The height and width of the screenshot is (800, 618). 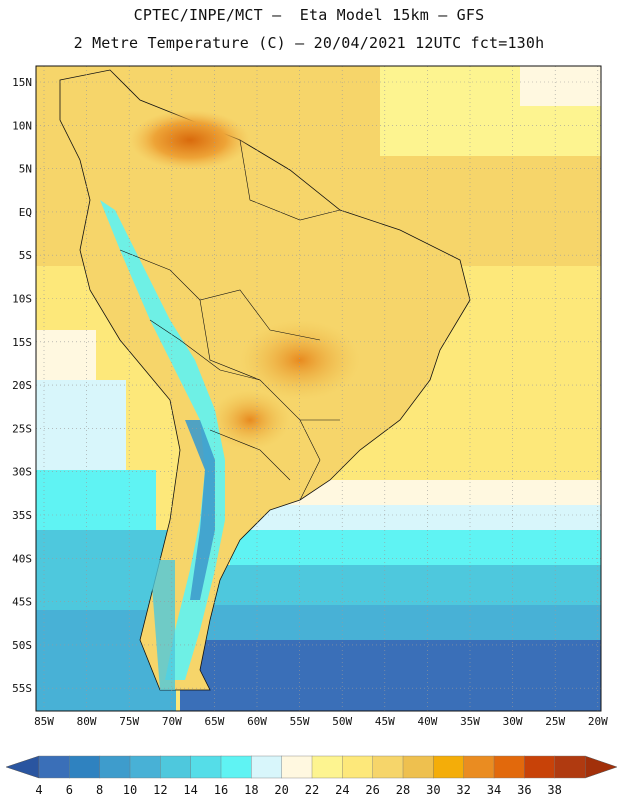 I want to click on colorbar-label: 14, so click(x=190, y=790).